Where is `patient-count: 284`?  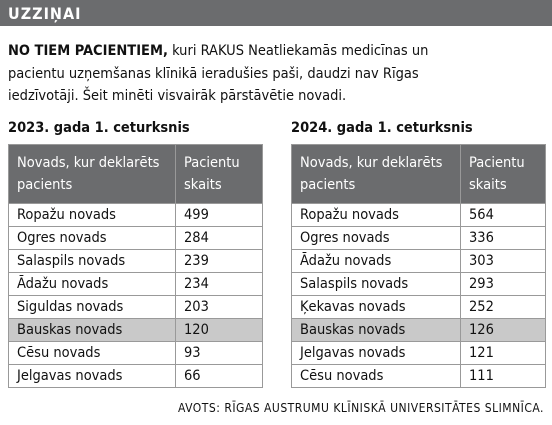
patient-count: 284 is located at coordinates (219, 238).